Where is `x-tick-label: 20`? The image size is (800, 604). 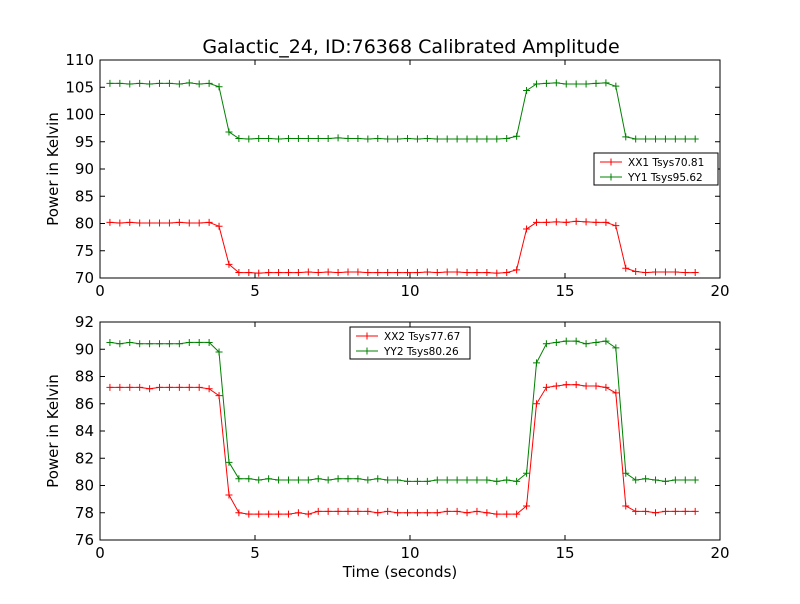 x-tick-label: 20 is located at coordinates (719, 553).